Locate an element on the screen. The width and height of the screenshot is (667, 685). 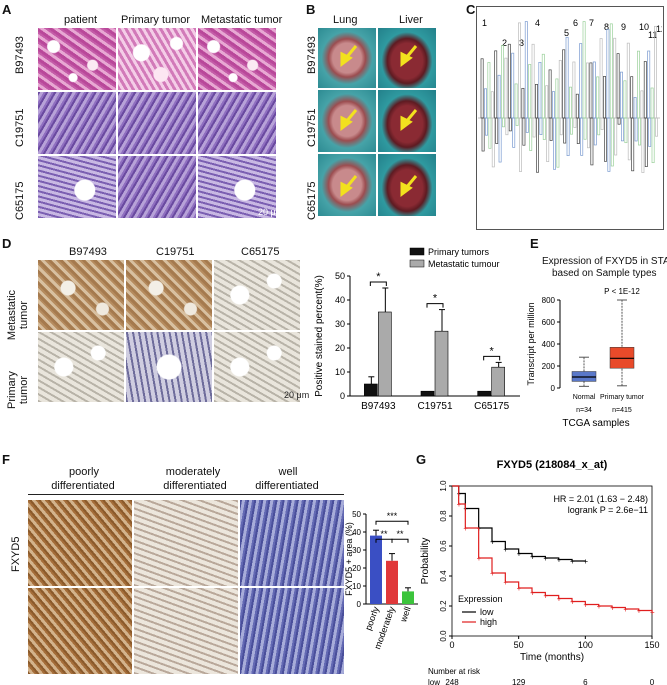
panelE-n-label: n=34 is located at coordinates (584, 410).